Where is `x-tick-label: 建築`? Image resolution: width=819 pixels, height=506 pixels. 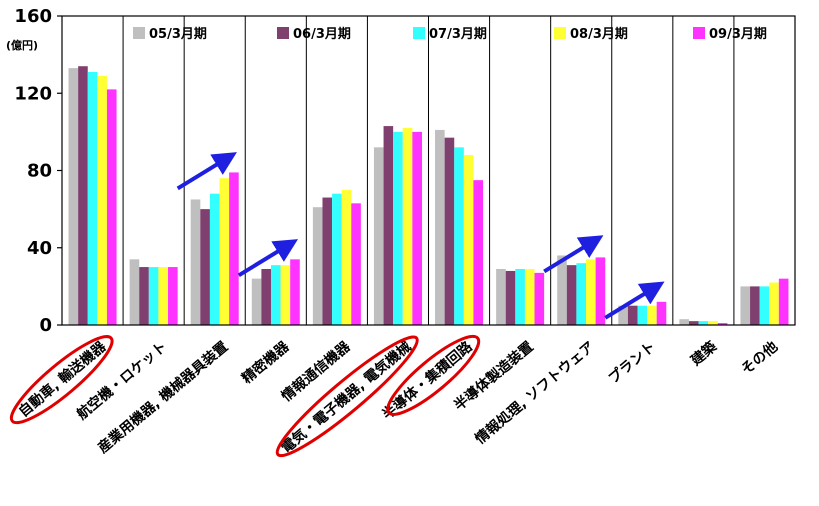 x-tick-label: 建築 is located at coordinates (704, 353).